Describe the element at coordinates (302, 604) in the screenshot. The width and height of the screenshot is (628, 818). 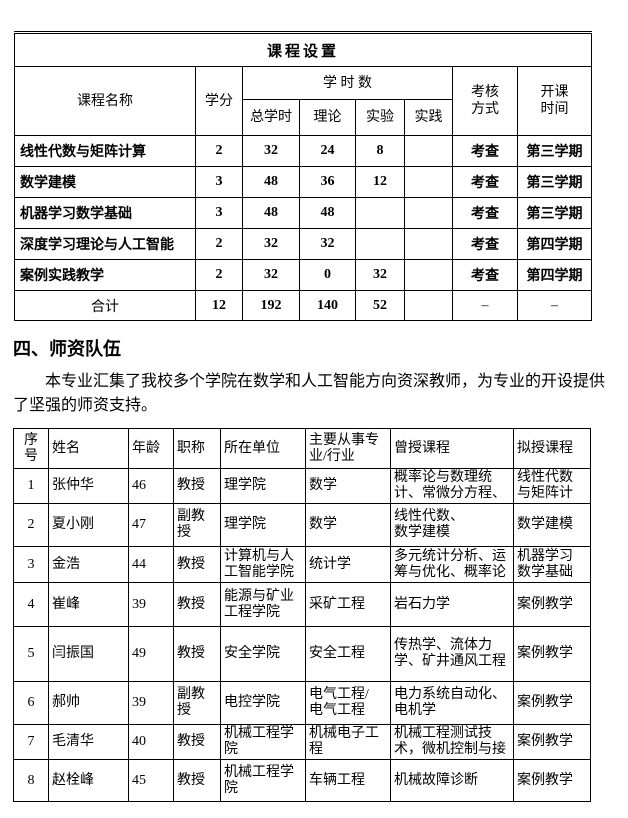
I see `faculty-row: 4 崔峰 39 教授 能源与矿业 工程学院 采矿工程 岩石力学 案例教学` at that location.